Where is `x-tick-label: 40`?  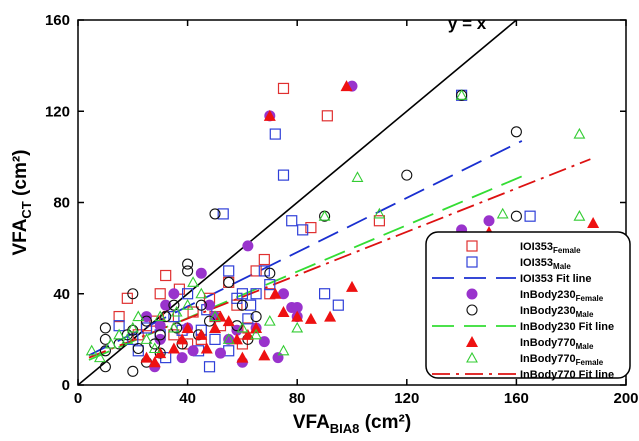 x-tick-label: 40 is located at coordinates (187, 398).